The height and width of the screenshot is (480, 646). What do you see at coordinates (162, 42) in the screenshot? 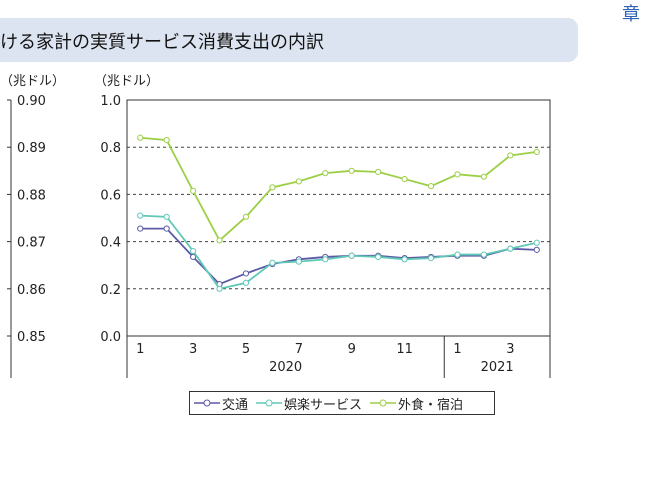
I see `page-title: ける家計の実質サービス消費支出の内訳` at bounding box center [162, 42].